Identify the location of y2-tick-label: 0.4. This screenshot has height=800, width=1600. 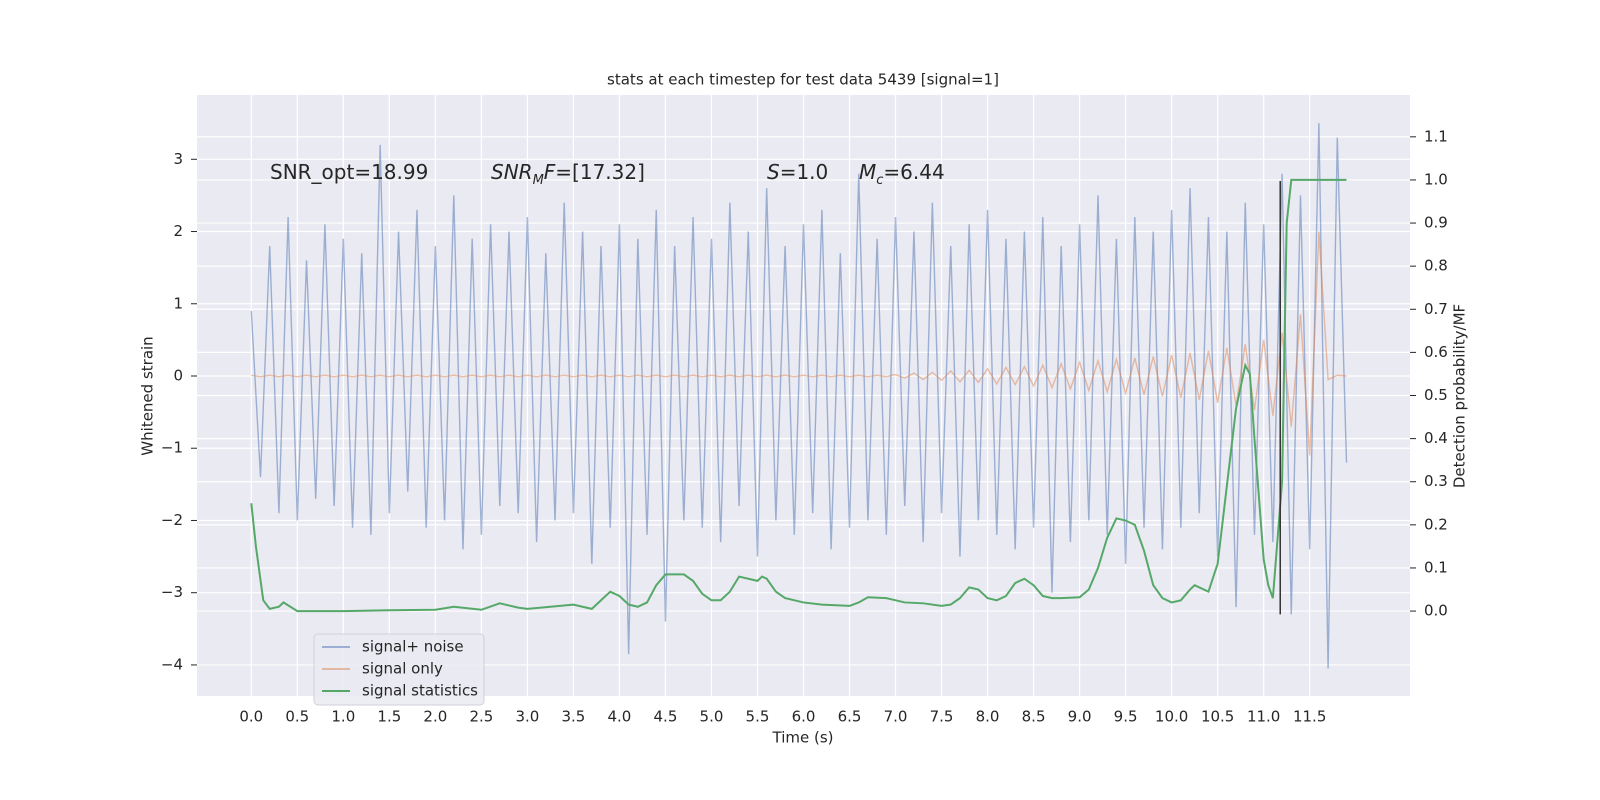
(1436, 438).